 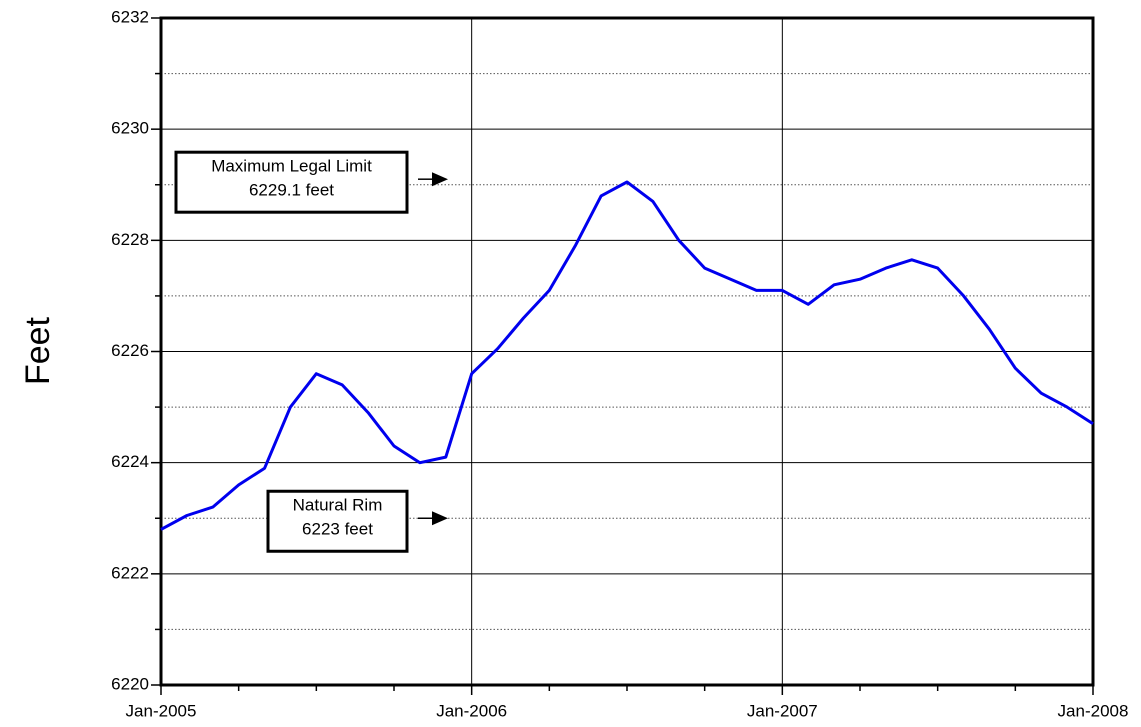 I want to click on y-tick-label: 6222, so click(x=130, y=572).